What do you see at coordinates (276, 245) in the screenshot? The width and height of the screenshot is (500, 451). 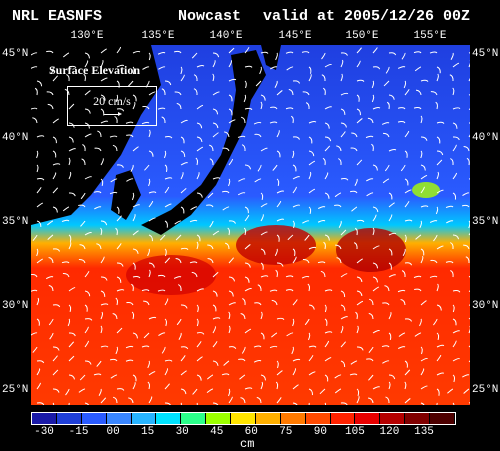 I see `warm-eddy` at bounding box center [276, 245].